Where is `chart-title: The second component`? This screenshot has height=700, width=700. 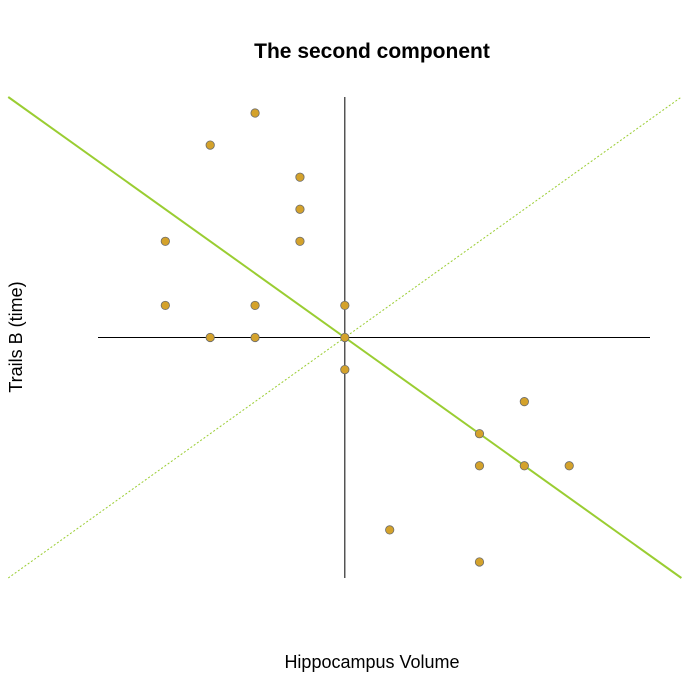
chart-title: The second component is located at coordinates (372, 51).